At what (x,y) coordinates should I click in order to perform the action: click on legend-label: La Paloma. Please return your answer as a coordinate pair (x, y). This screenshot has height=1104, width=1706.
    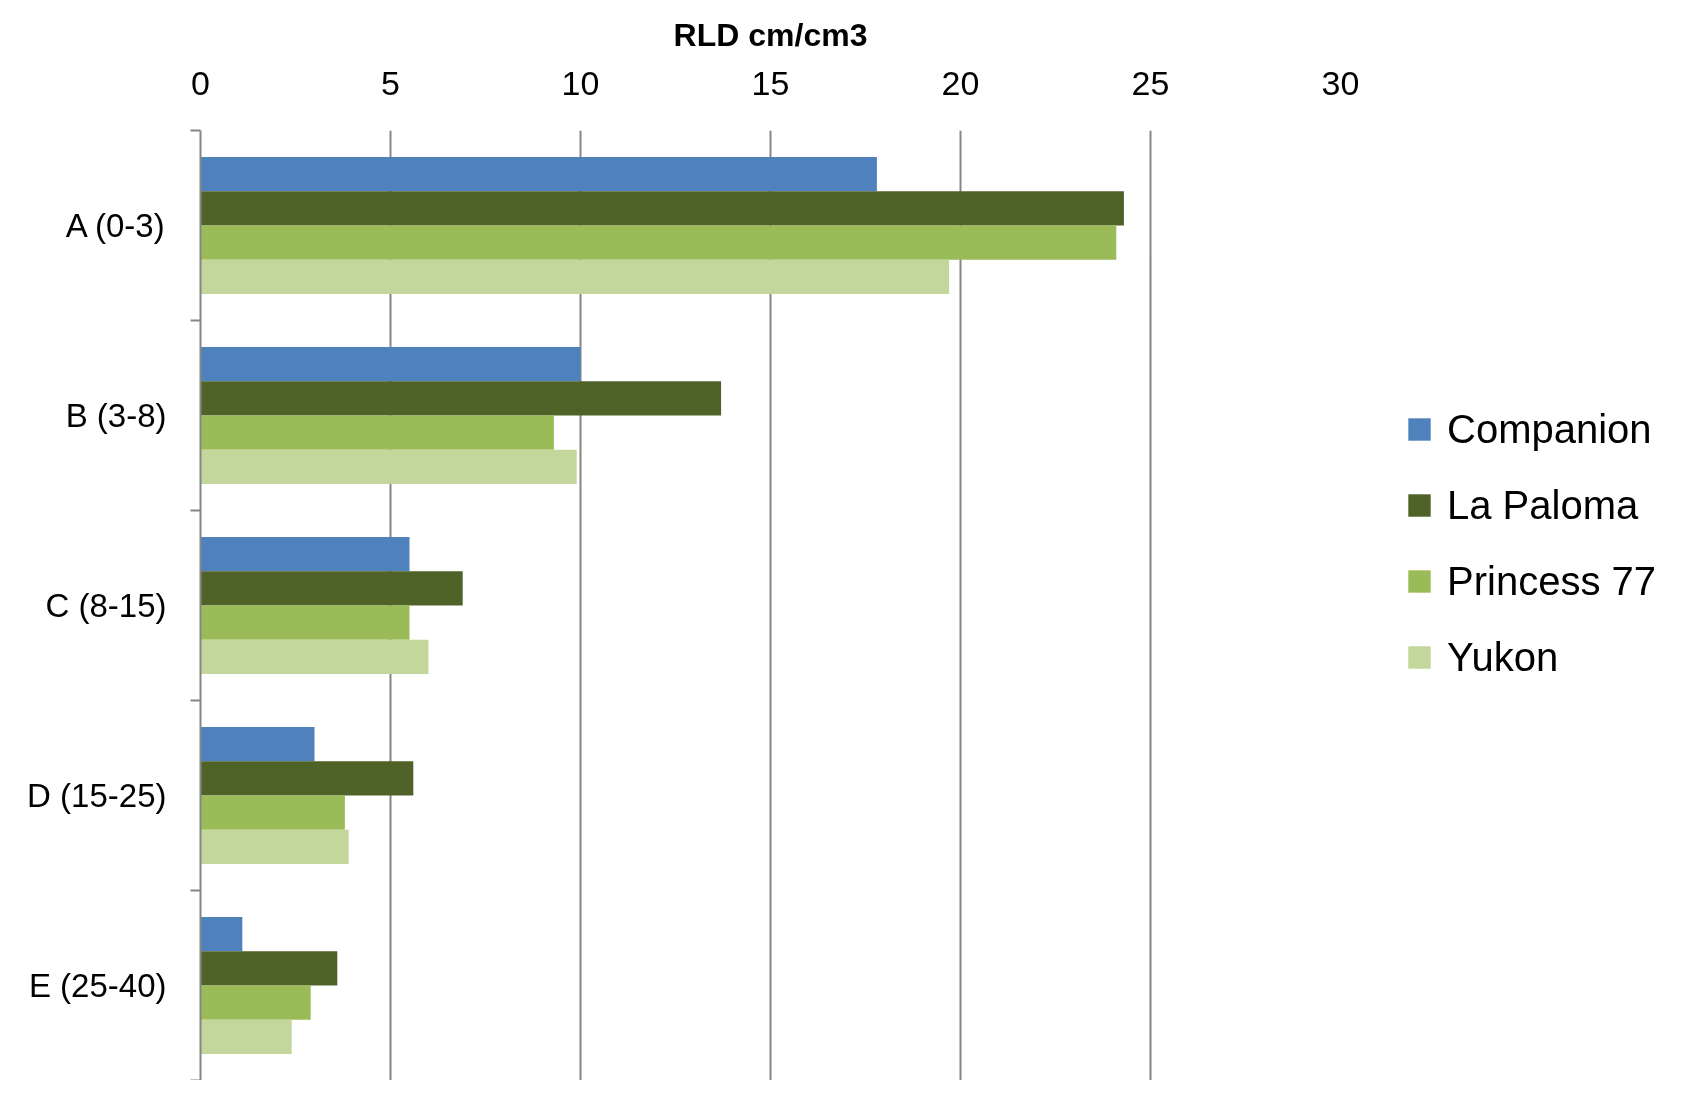
    Looking at the image, I should click on (1543, 505).